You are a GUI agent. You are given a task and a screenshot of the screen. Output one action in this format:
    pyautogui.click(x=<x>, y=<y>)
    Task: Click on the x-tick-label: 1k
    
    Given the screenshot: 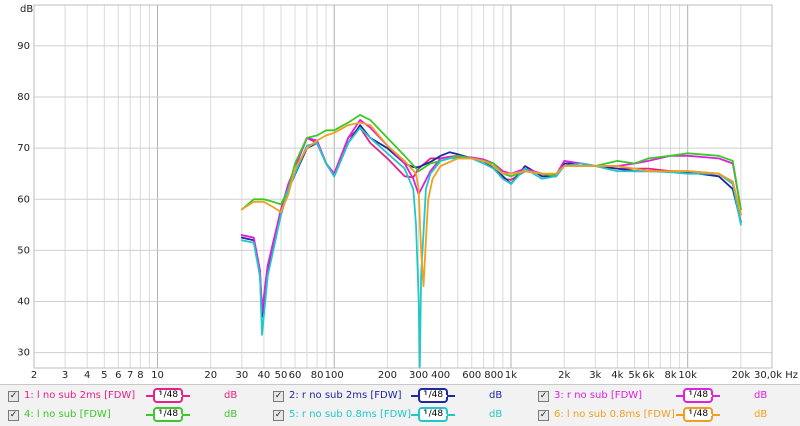 What is the action you would take?
    pyautogui.click(x=511, y=375)
    